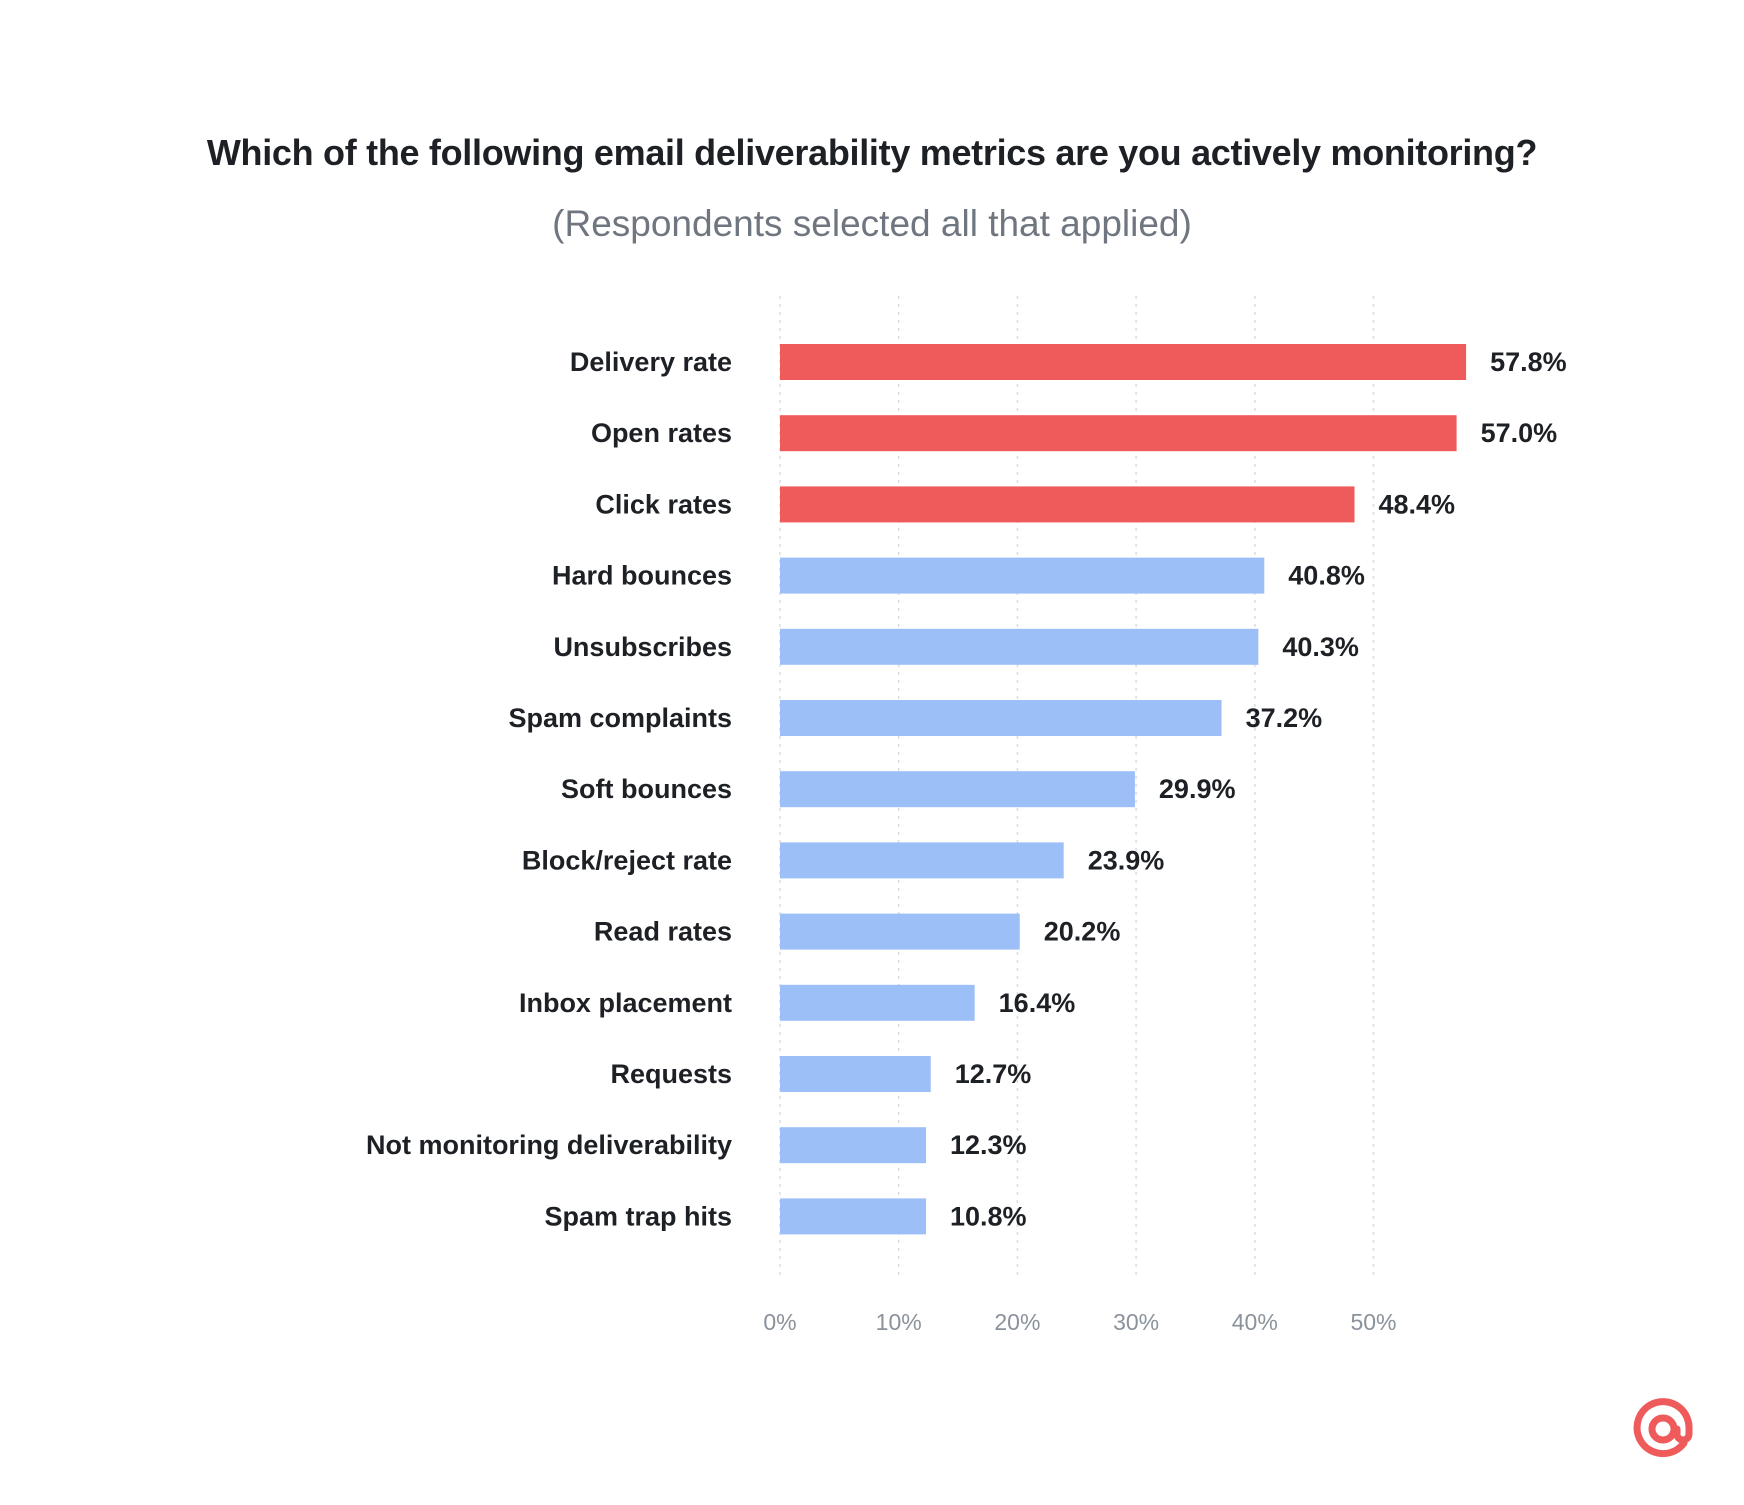 Image resolution: width=1744 pixels, height=1505 pixels. I want to click on x-tick-label: 0%, so click(779, 1322).